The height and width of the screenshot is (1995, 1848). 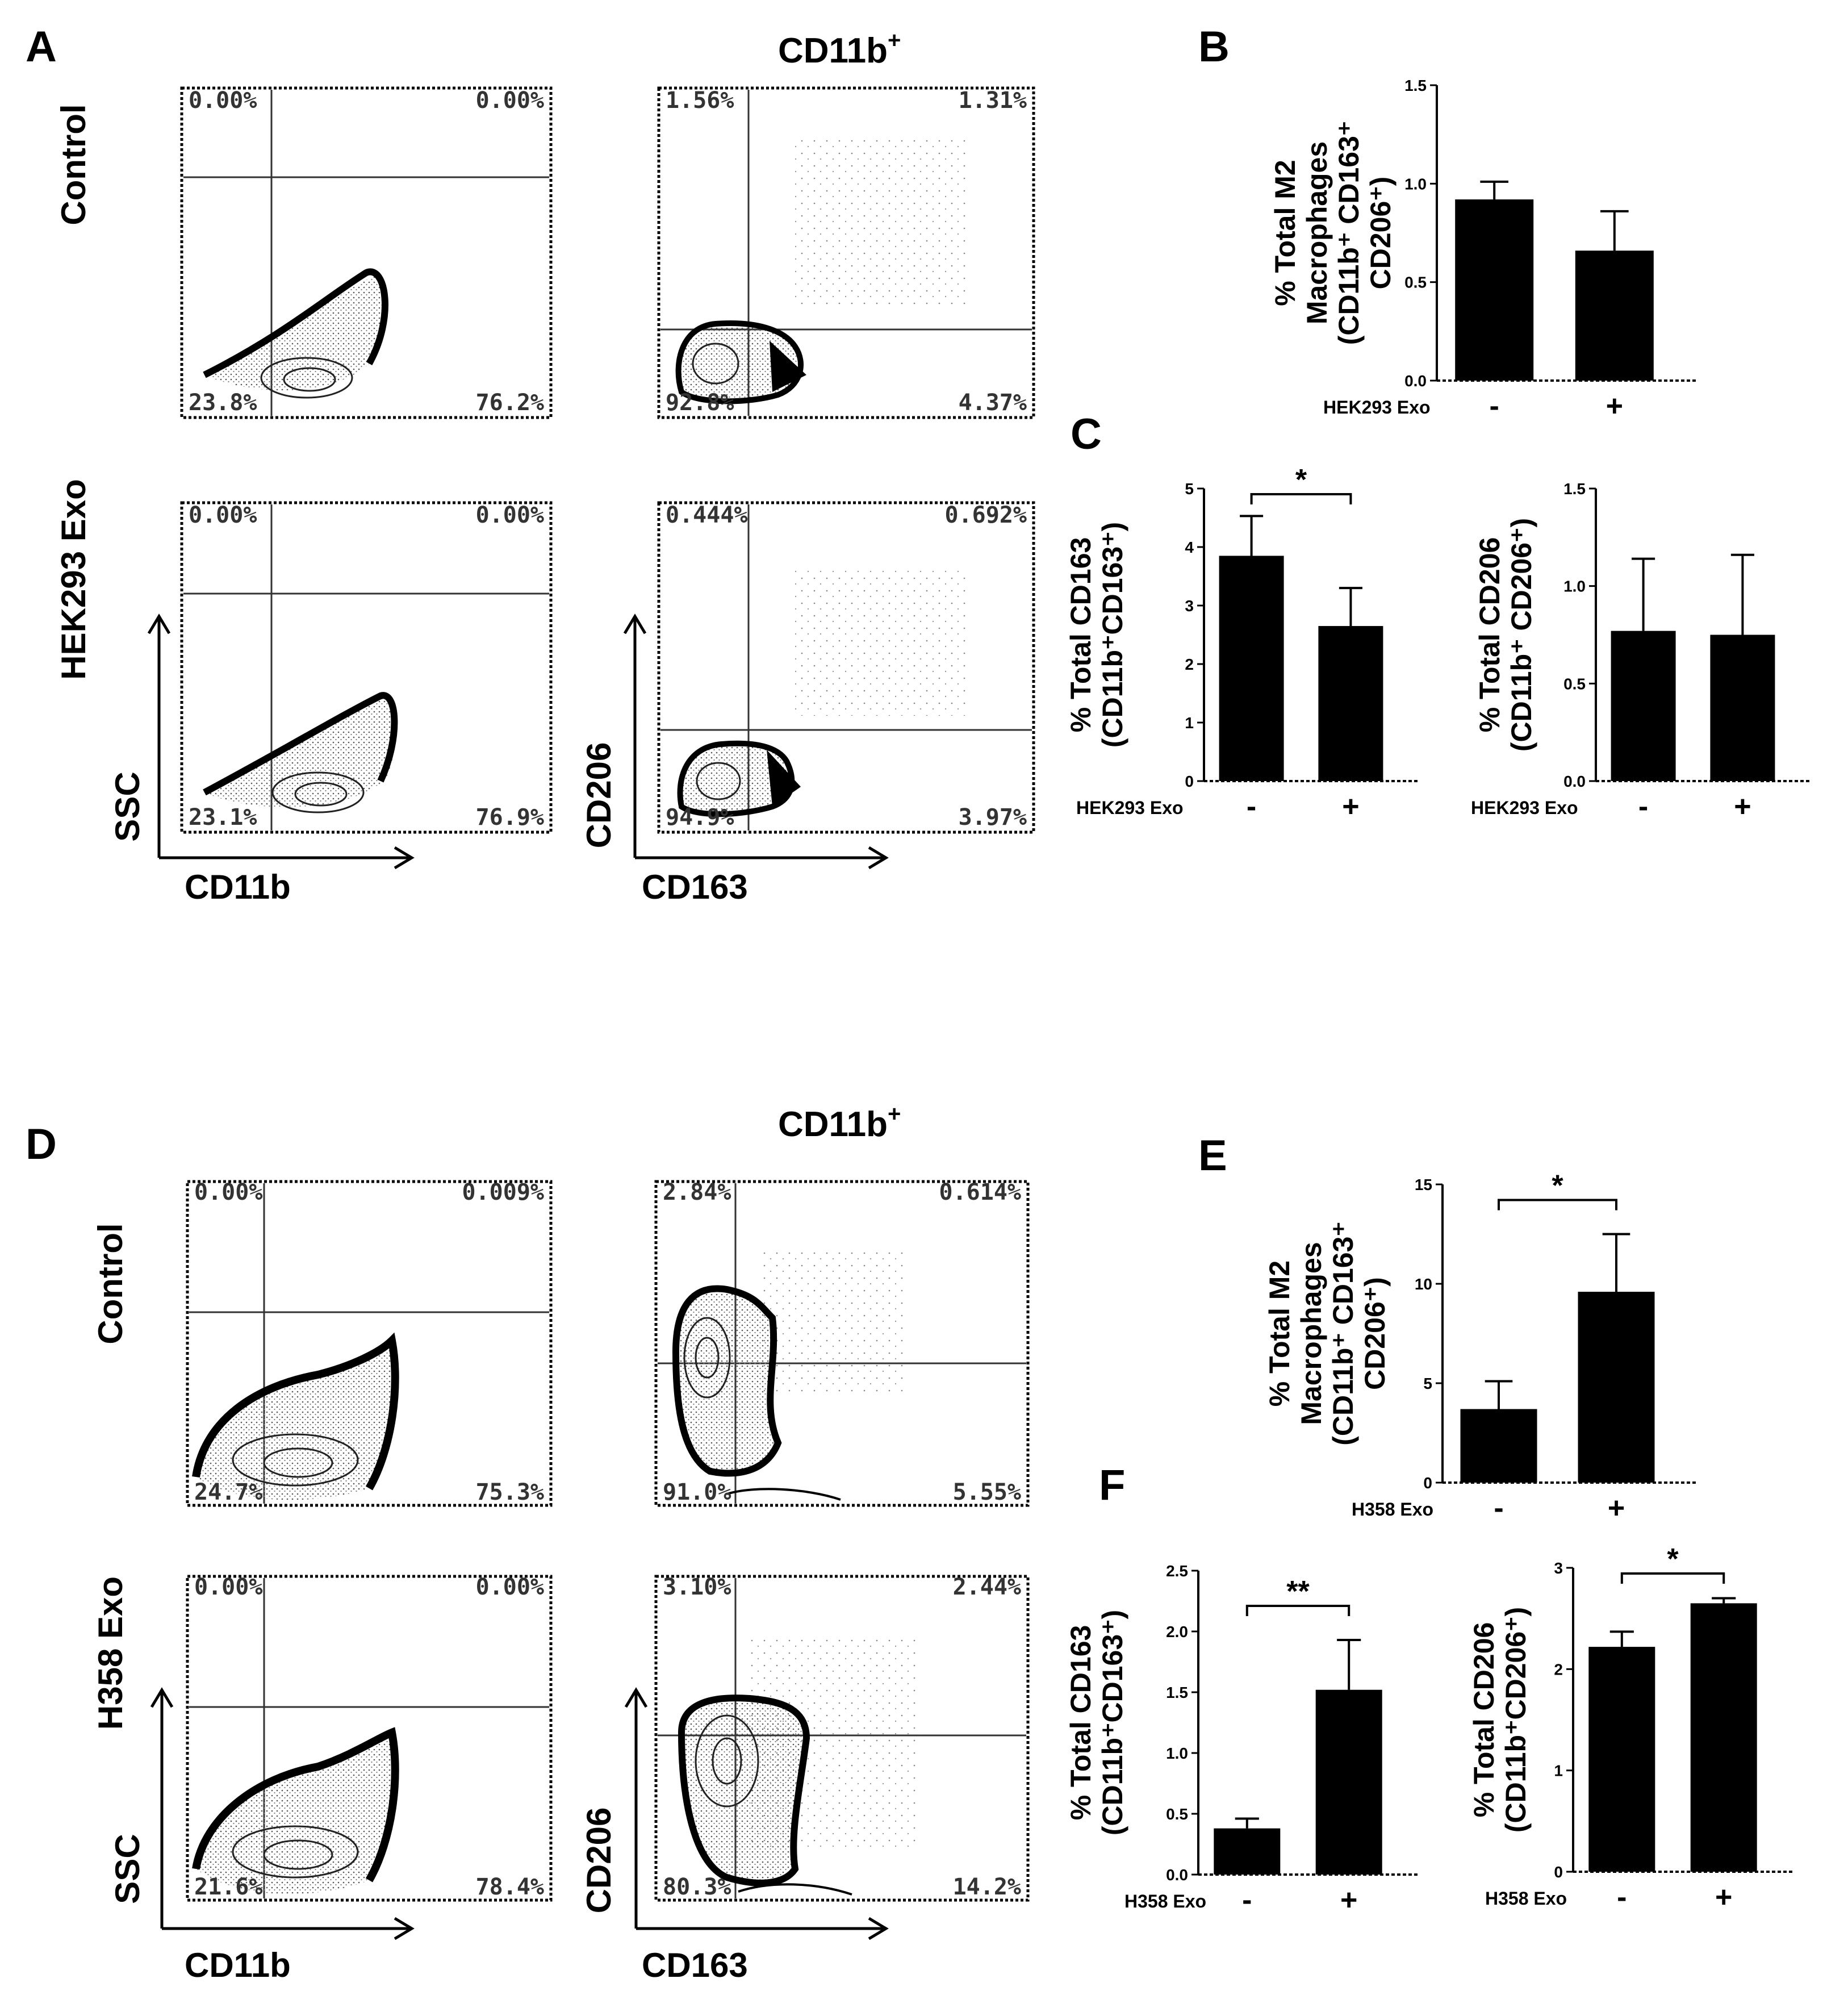 I want to click on quadrant-ll: 24.7%, so click(x=228, y=1492).